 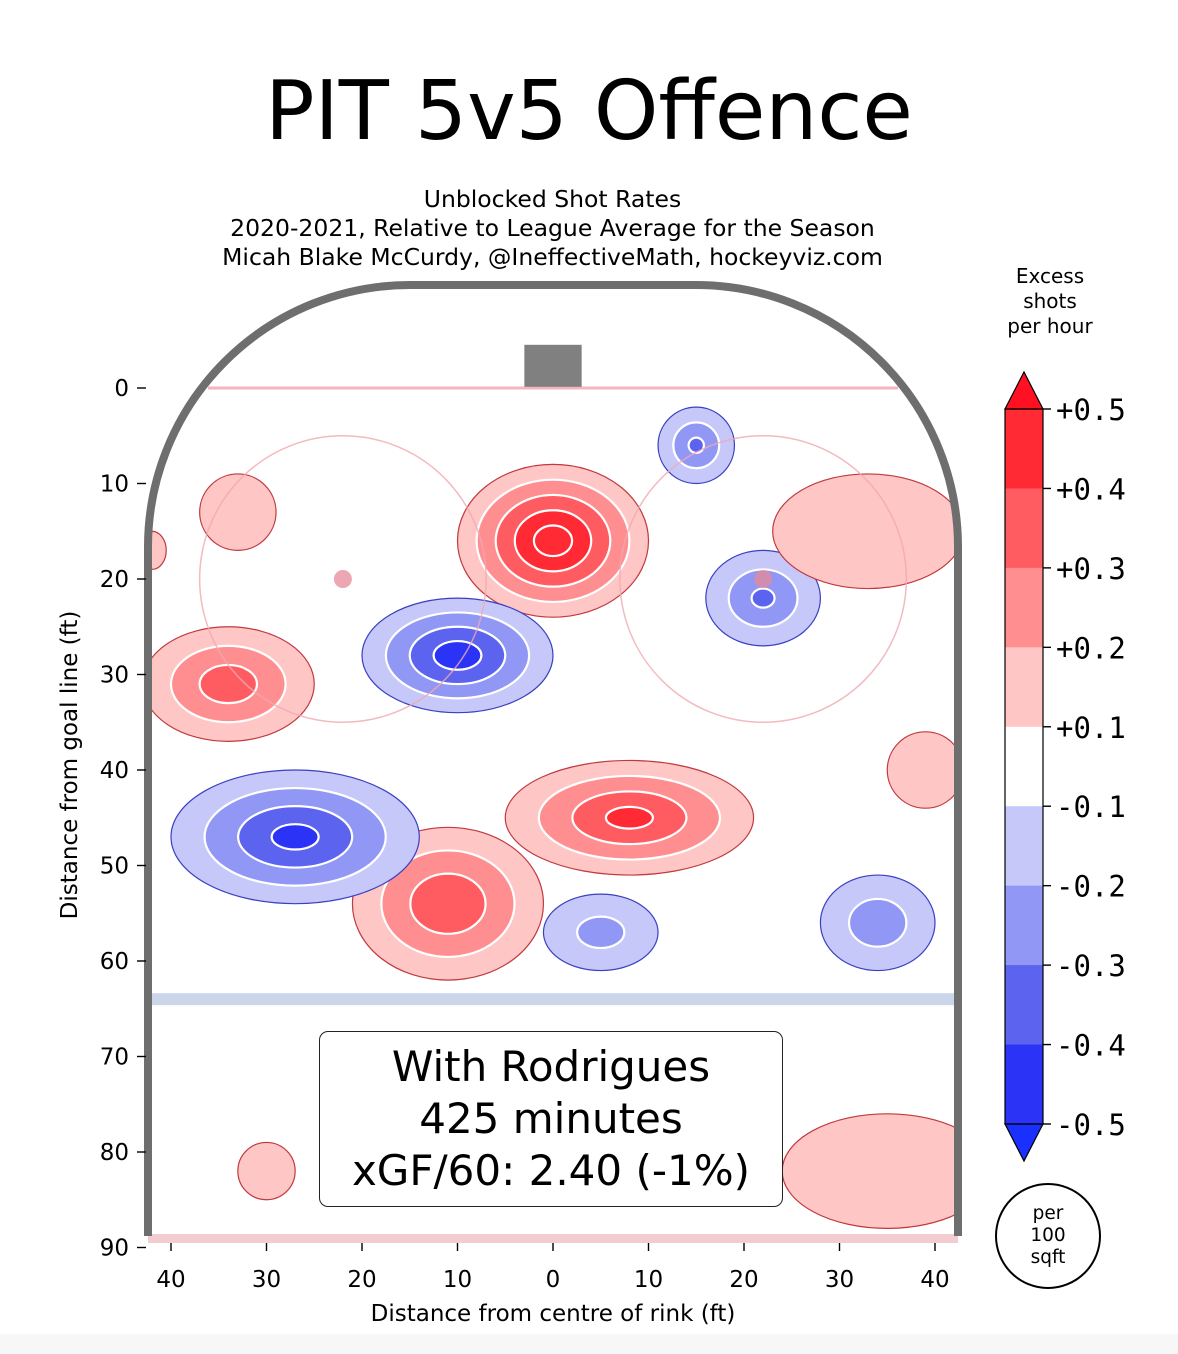 What do you see at coordinates (552, 199) in the screenshot?
I see `chart-subtitle-1: Unblocked Shot Rates` at bounding box center [552, 199].